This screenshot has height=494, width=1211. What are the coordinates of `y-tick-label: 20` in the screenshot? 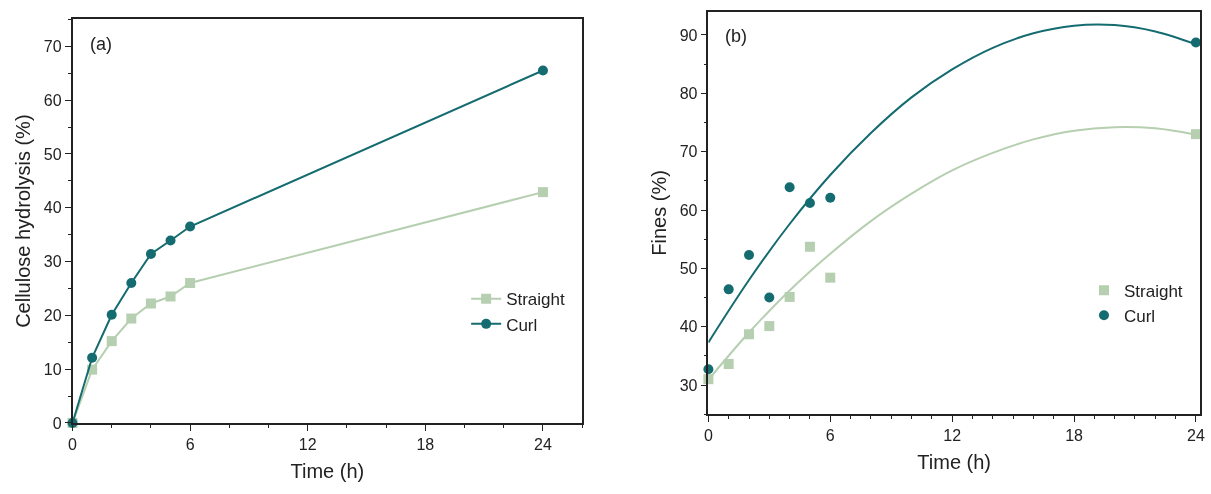 It's located at (52, 315).